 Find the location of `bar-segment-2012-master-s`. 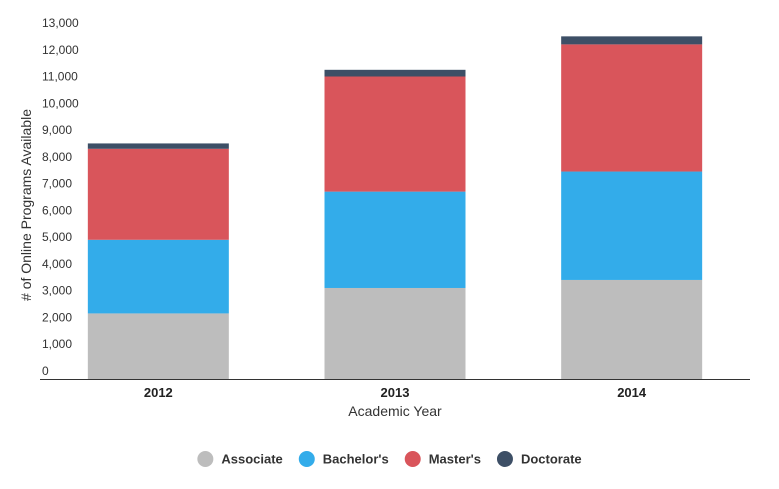

bar-segment-2012-master-s is located at coordinates (158, 194).